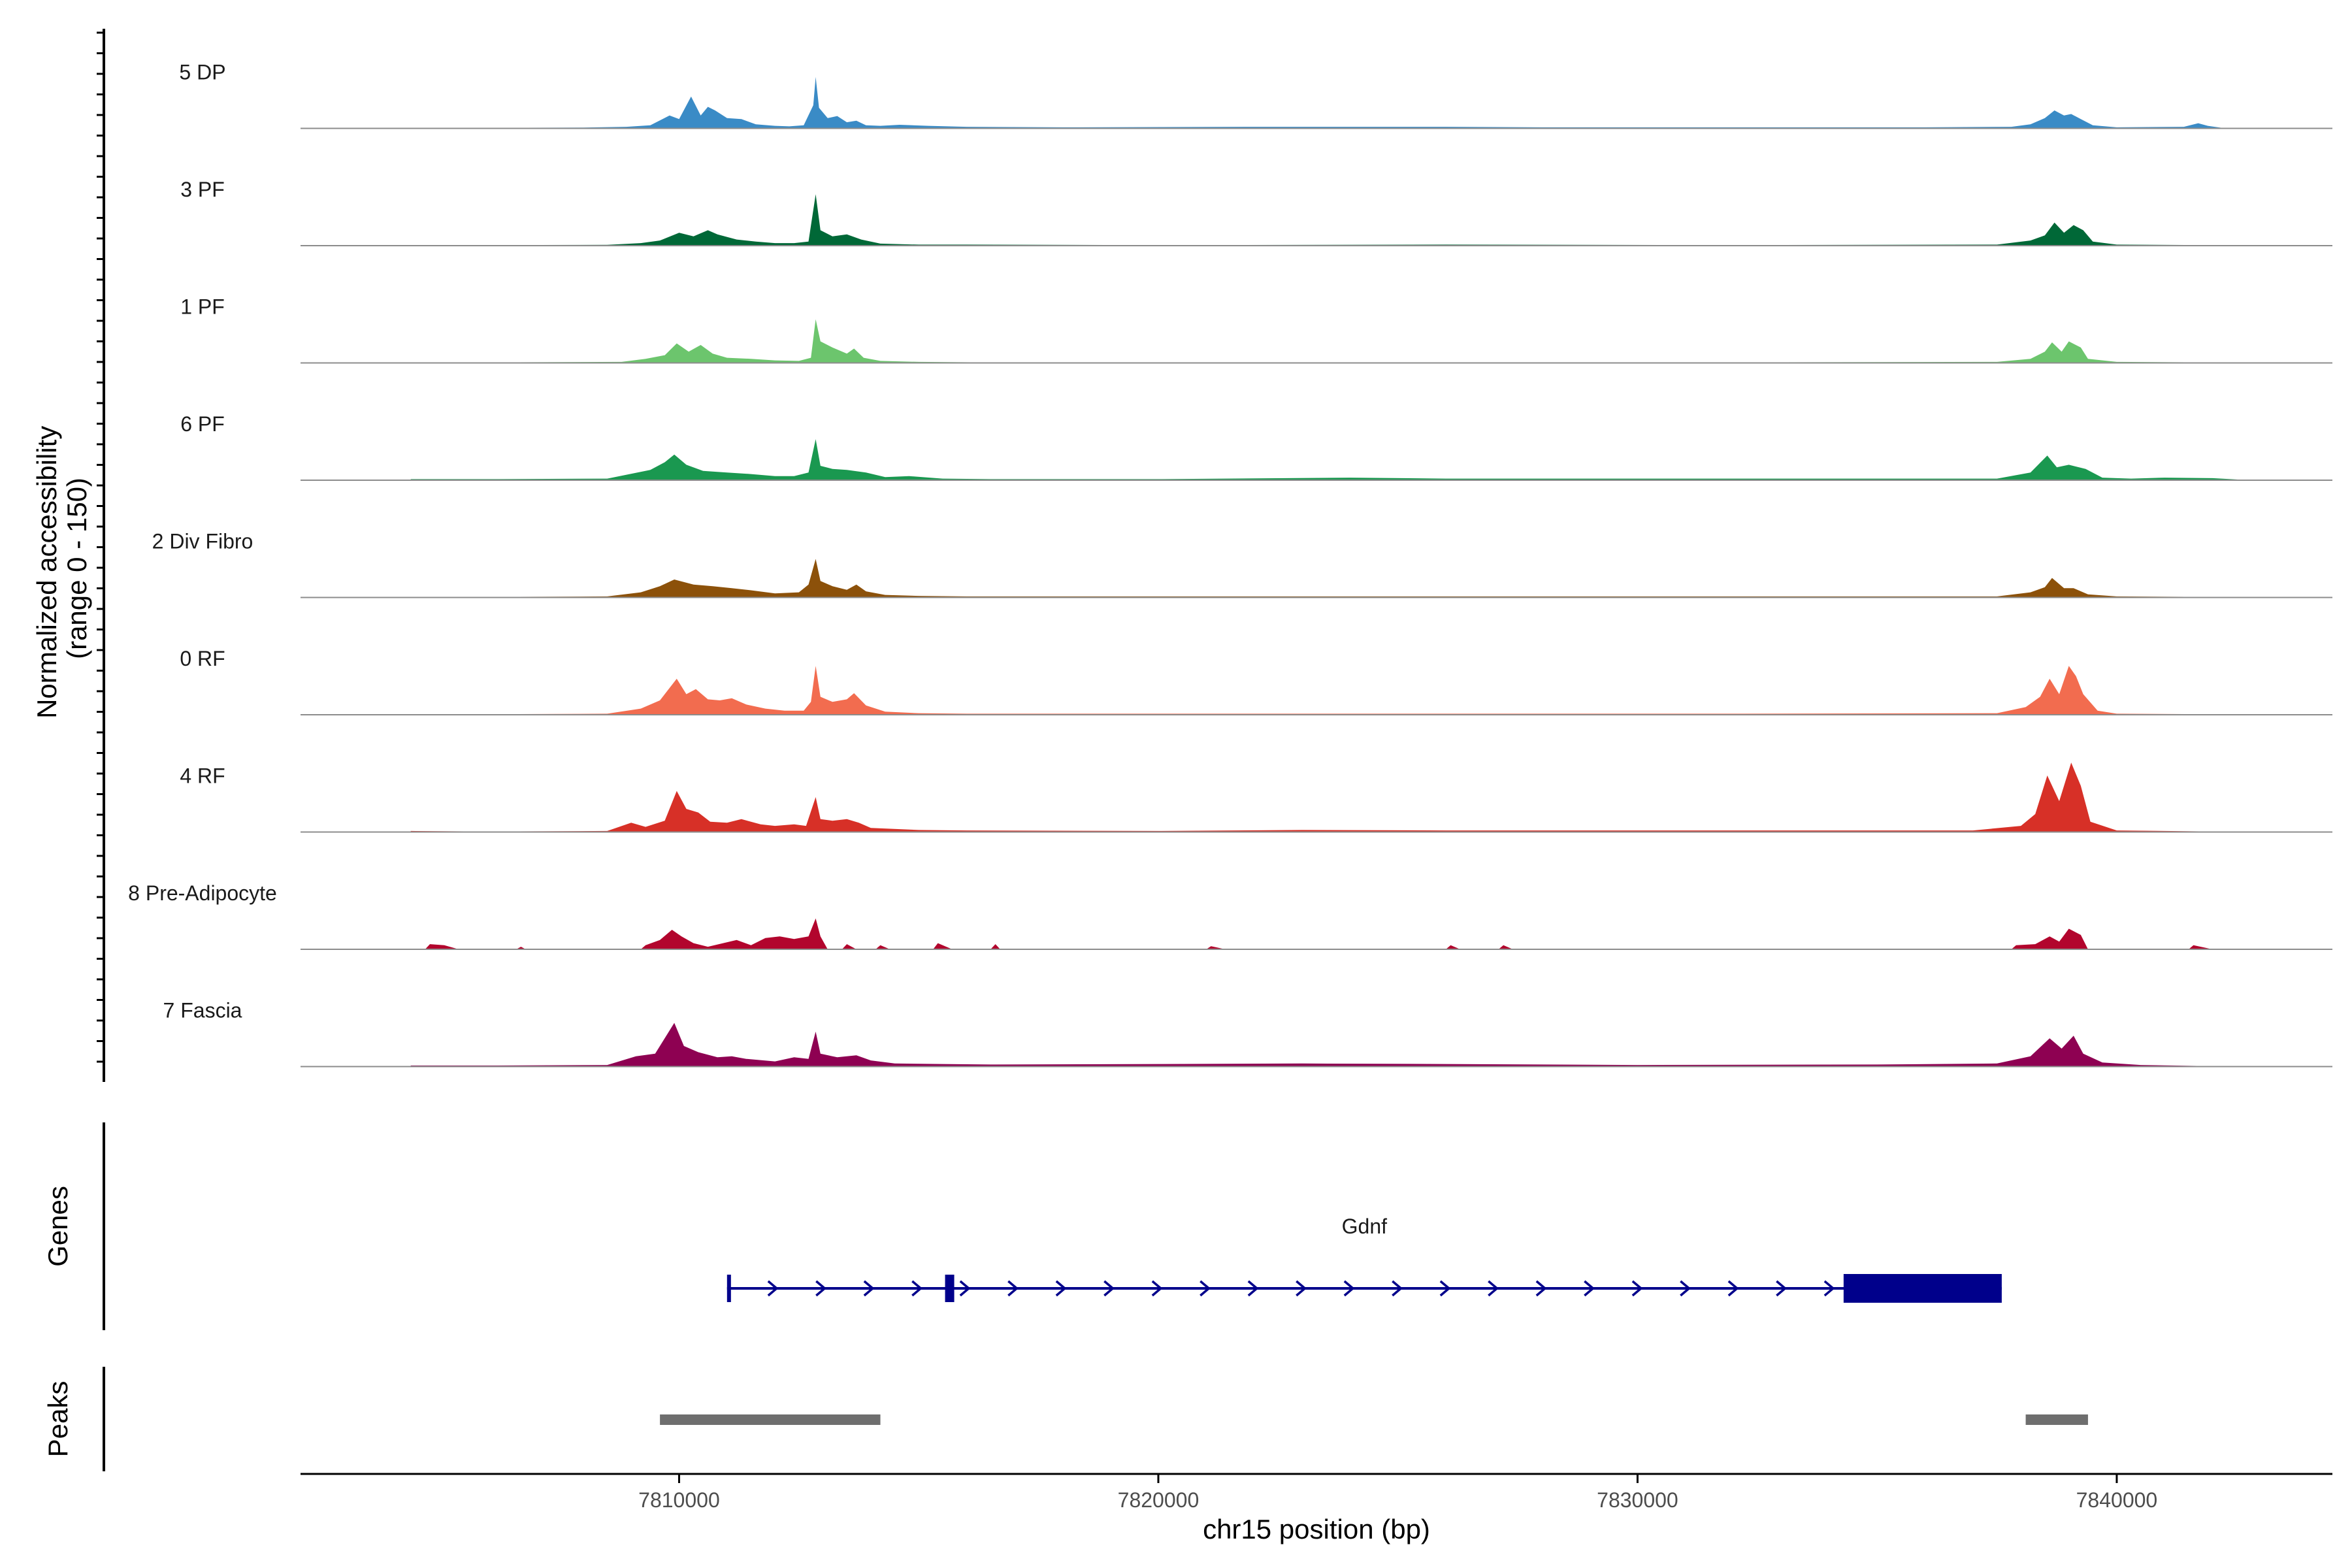 The height and width of the screenshot is (1568, 2352). I want to click on peak-regions, so click(1374, 1419).